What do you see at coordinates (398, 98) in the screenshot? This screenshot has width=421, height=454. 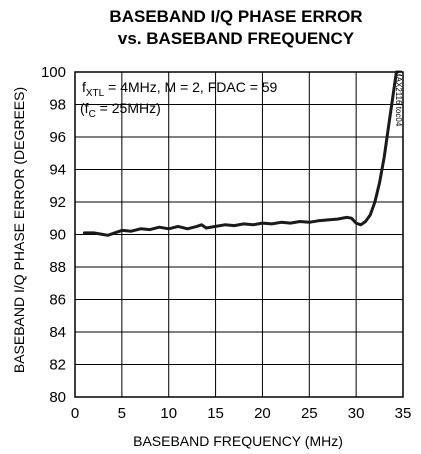 I see `figure-code: MAX2116 toc04` at bounding box center [398, 98].